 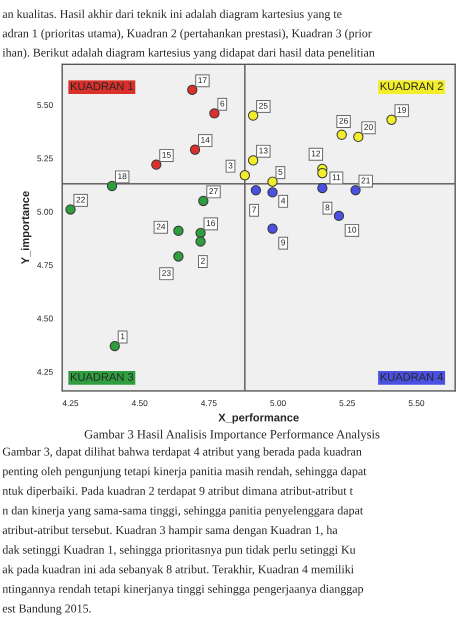 I want to click on annotation: 22, so click(x=80, y=199).